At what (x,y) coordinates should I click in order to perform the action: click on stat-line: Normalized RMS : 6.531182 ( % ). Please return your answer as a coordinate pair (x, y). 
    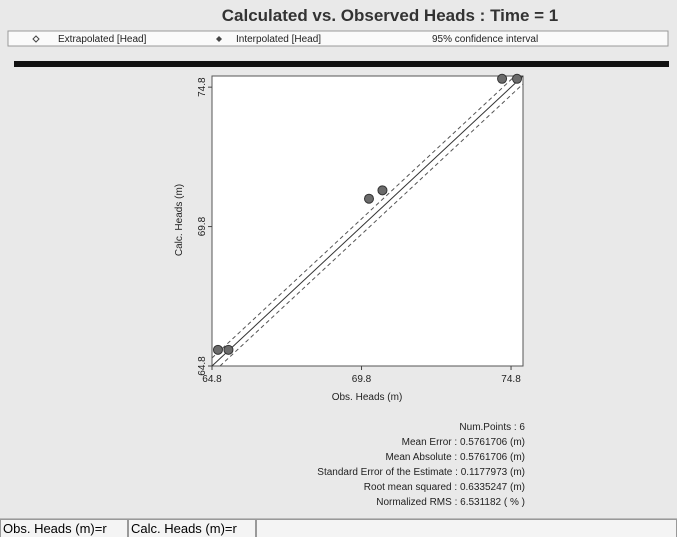
    Looking at the image, I should click on (450, 502).